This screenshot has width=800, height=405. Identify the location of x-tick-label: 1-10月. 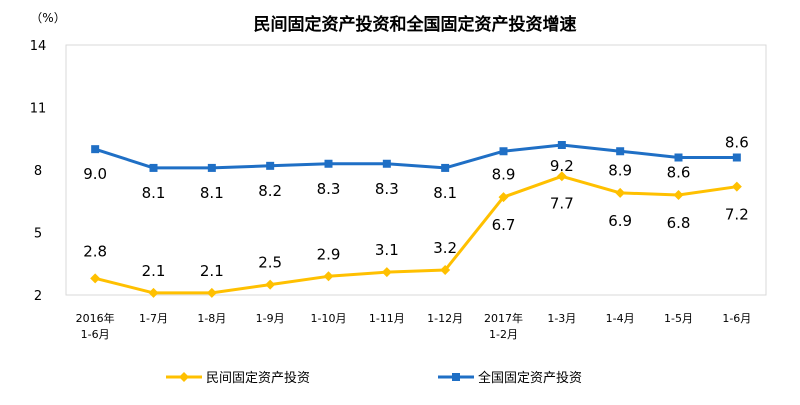
(329, 318).